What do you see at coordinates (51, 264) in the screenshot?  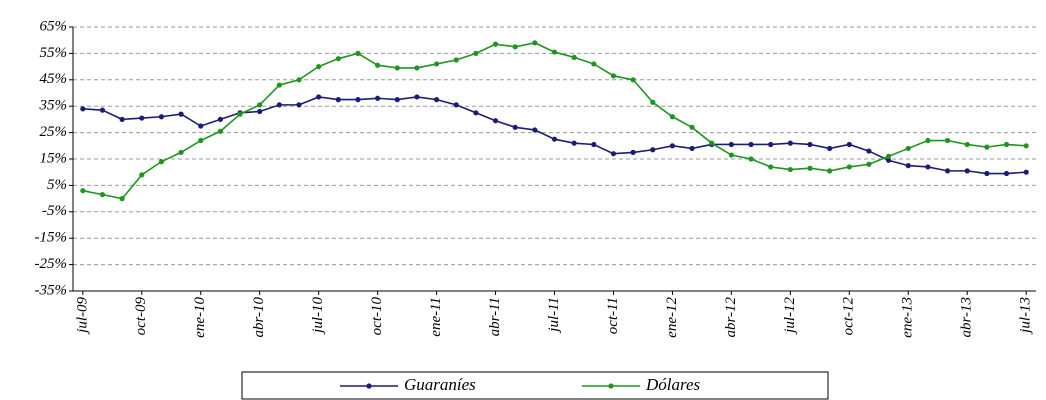 I see `y-tick-label: -25%` at bounding box center [51, 264].